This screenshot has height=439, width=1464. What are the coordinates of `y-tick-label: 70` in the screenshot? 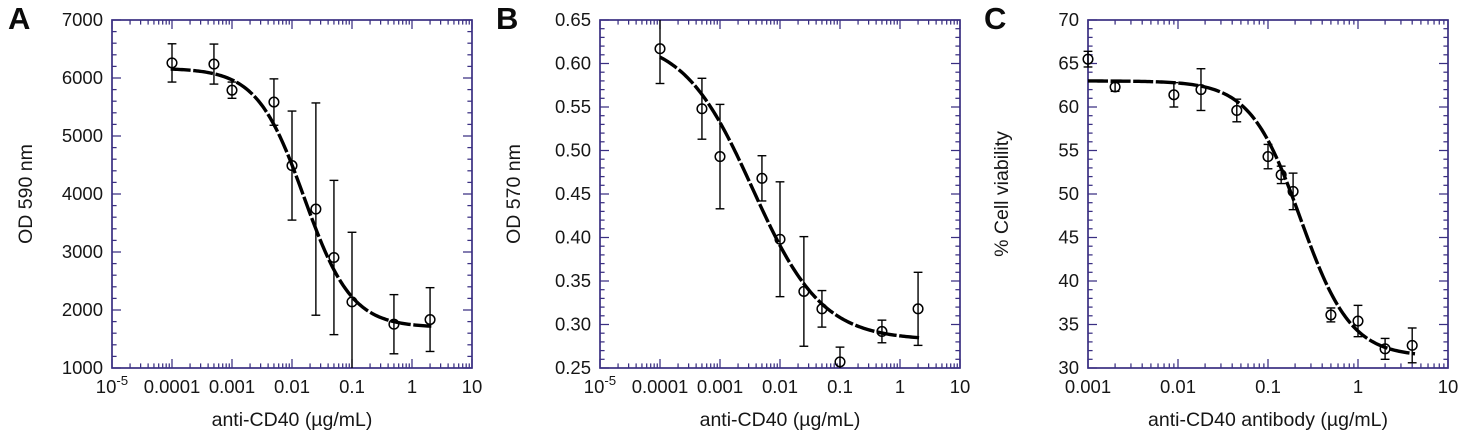 It's located at (1068, 19).